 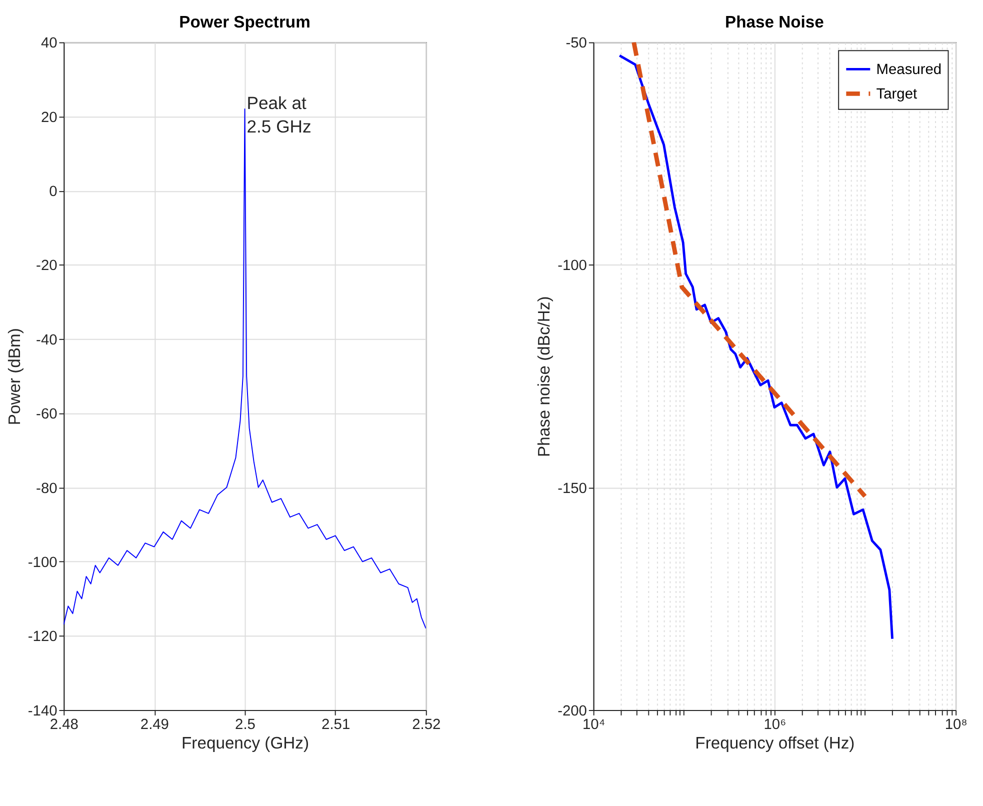 I want to click on y-tick-label: -80, so click(x=47, y=488).